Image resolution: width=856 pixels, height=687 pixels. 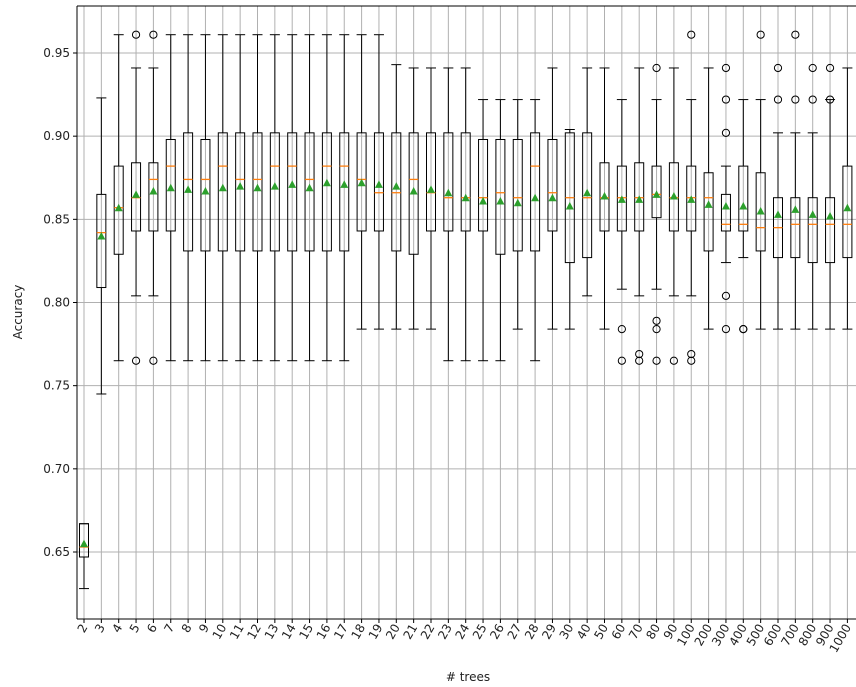 What do you see at coordinates (306, 632) in the screenshot?
I see `x-tick-label: 15` at bounding box center [306, 632].